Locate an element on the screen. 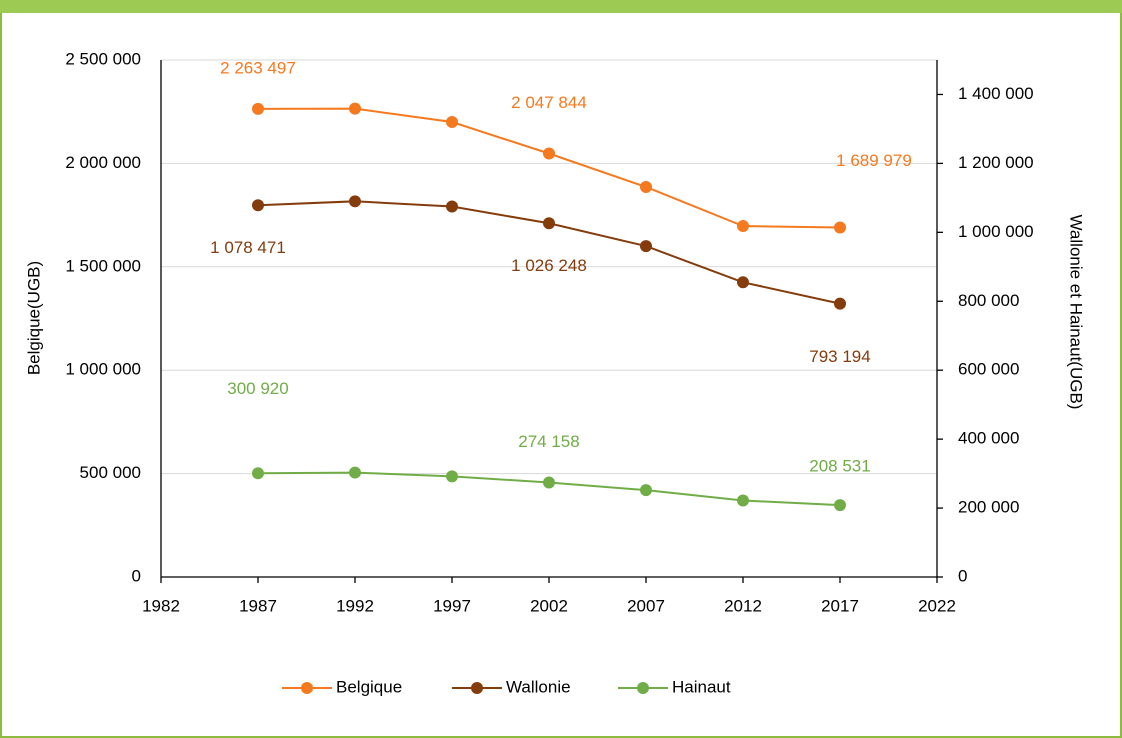  y2-tick-label: 600 000 is located at coordinates (988, 369).